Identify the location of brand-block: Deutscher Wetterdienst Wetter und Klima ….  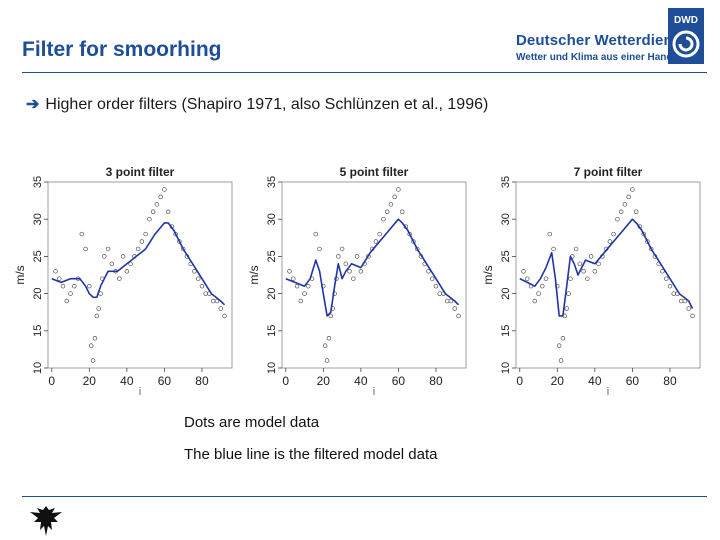
(606, 50).